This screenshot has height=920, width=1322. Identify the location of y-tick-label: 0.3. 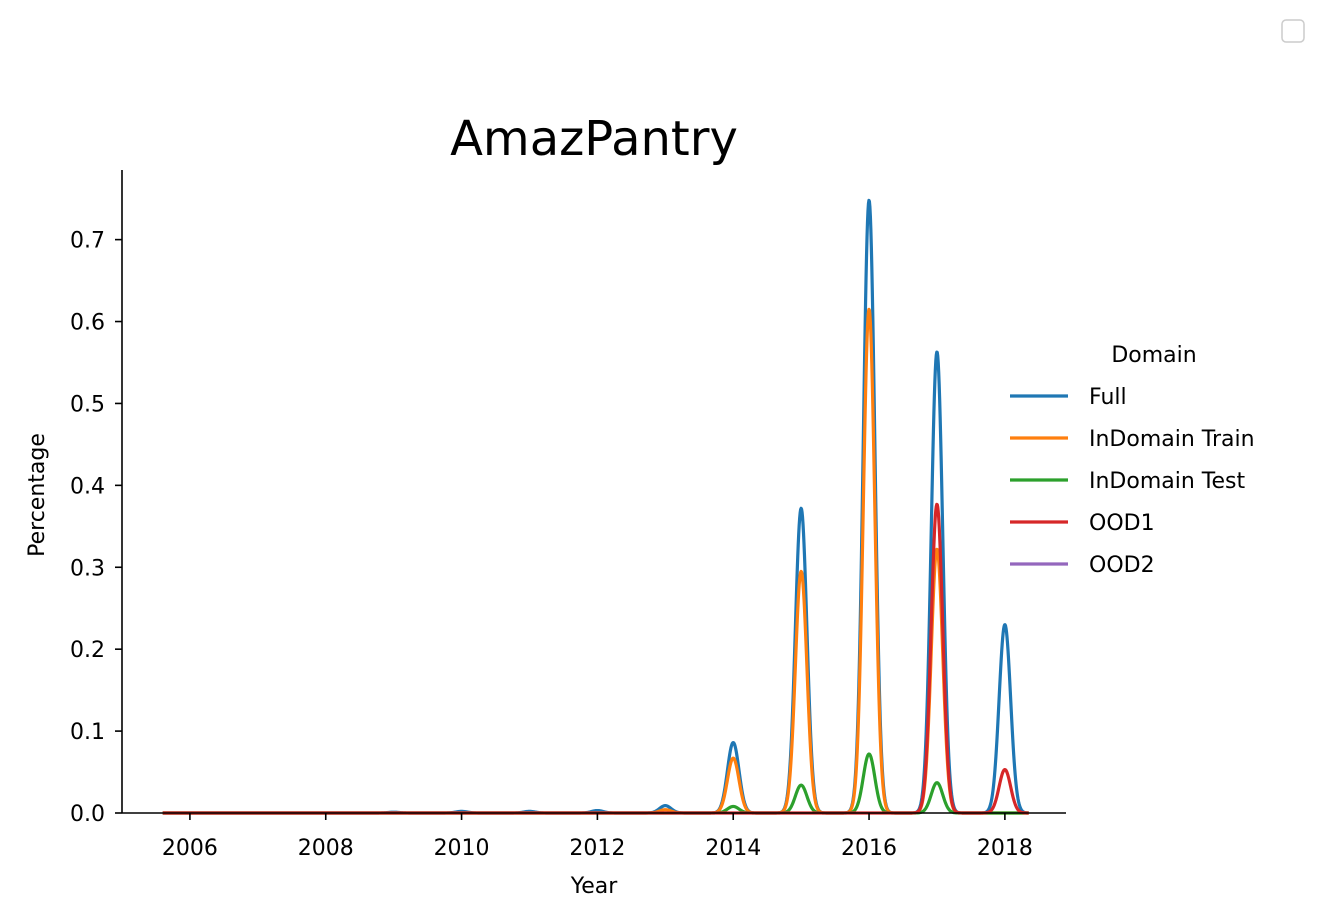
(87, 568).